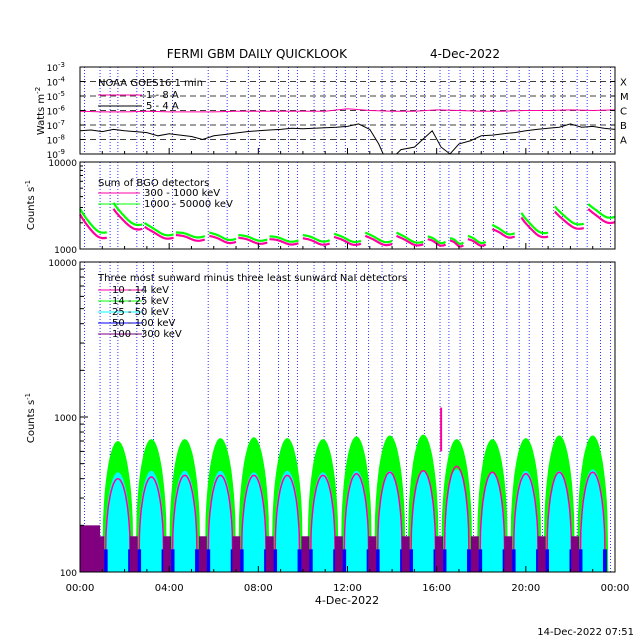 The height and width of the screenshot is (640, 640). I want to click on x-tick-label: 08:00, so click(258, 588).